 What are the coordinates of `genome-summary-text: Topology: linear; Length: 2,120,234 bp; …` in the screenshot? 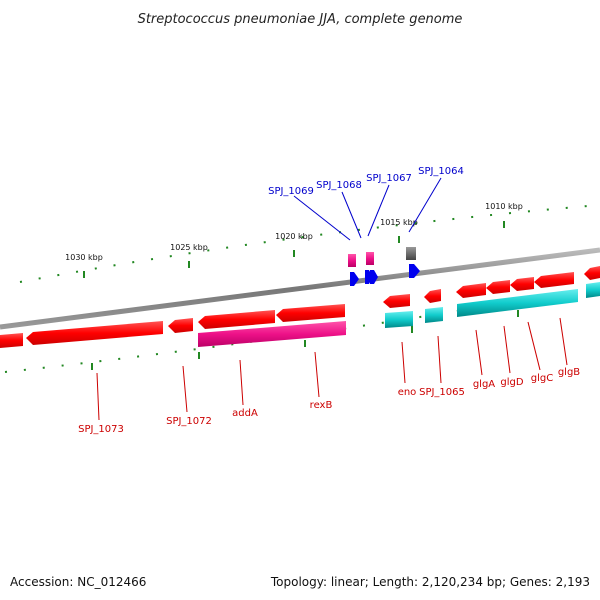 It's located at (430, 582).